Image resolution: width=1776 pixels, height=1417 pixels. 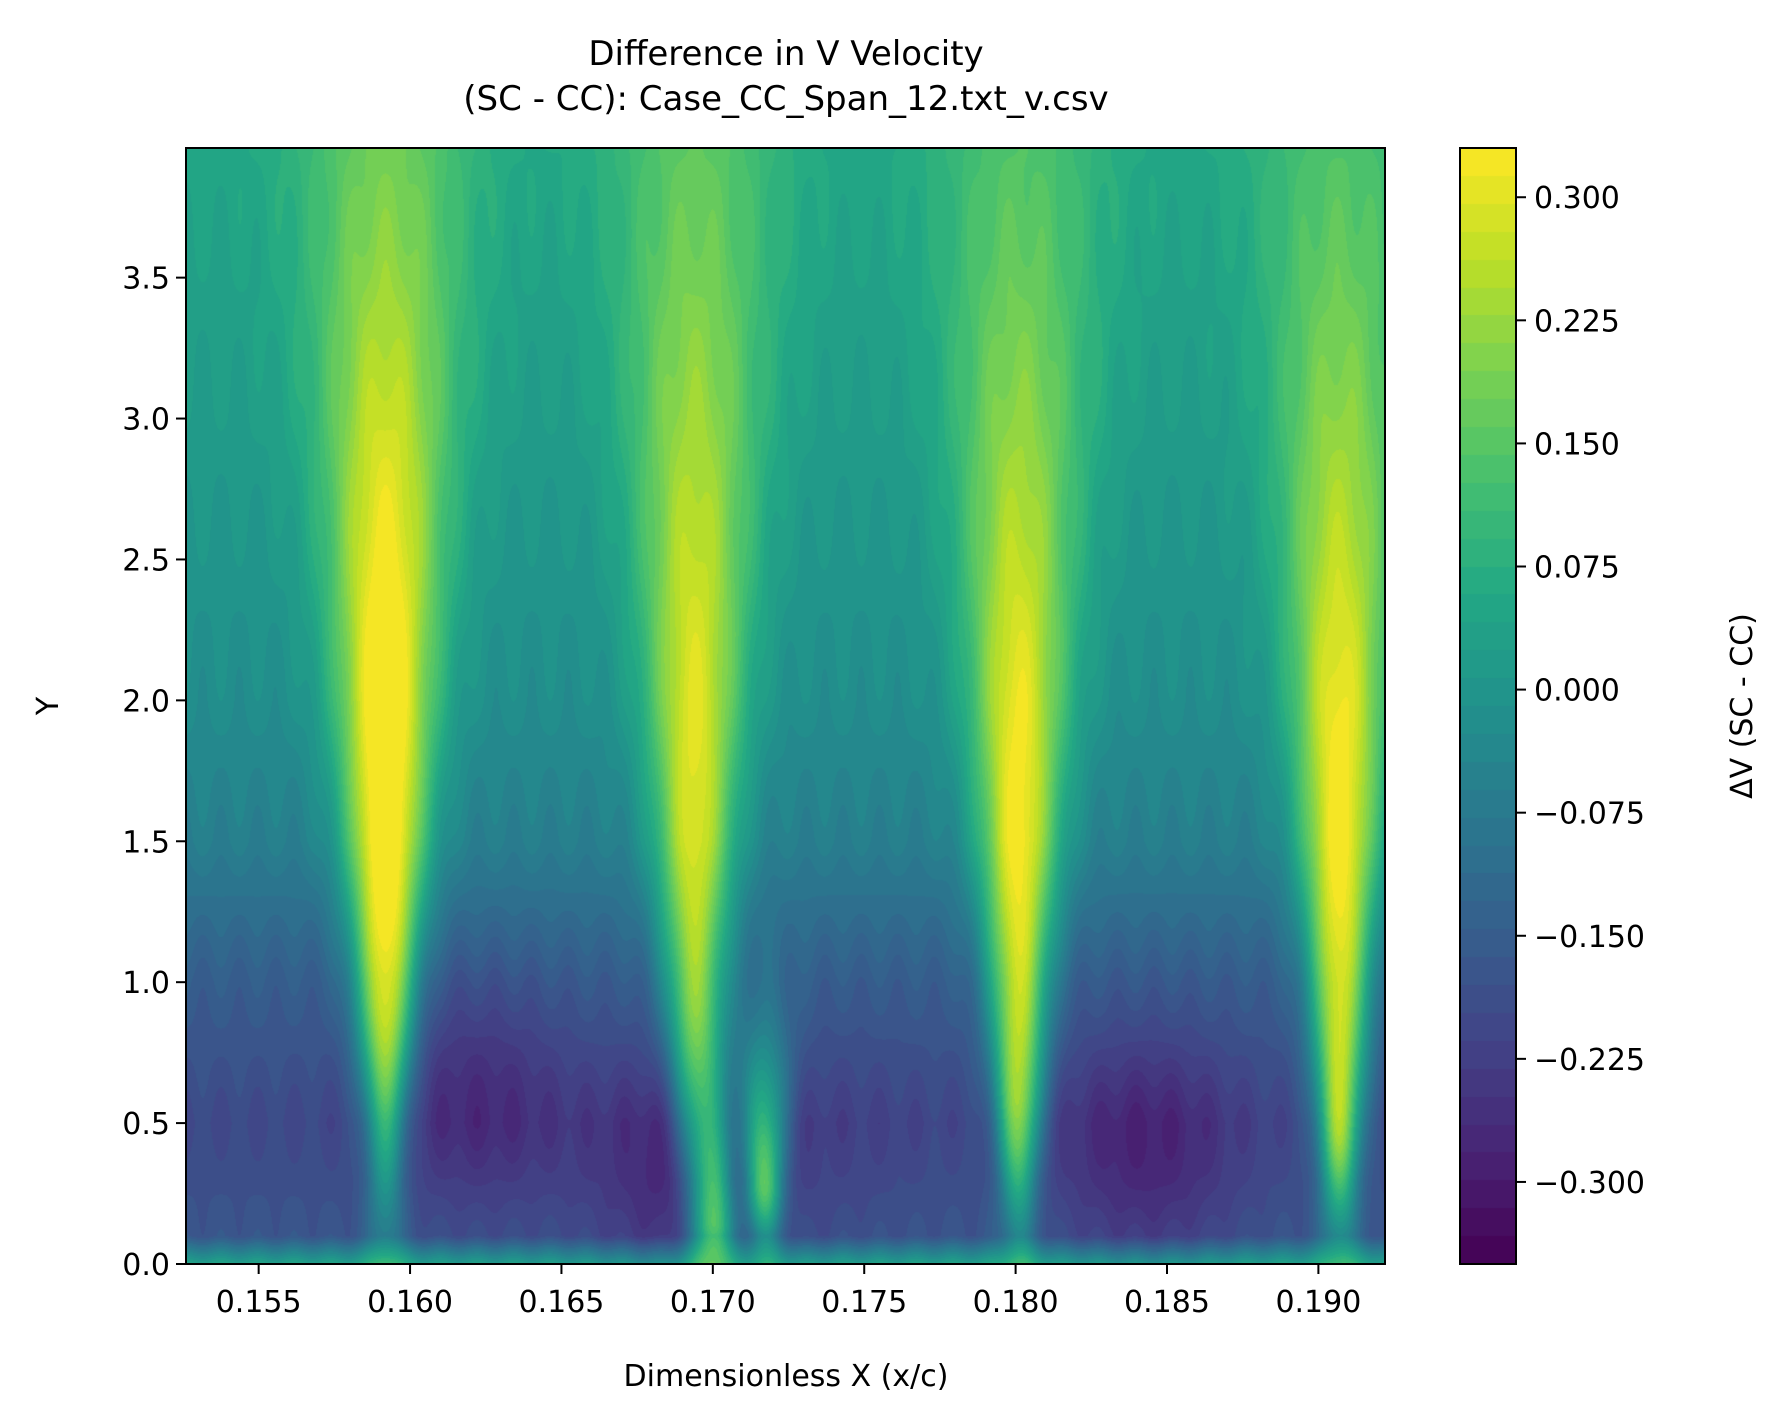 I want to click on colorbar-canvas, so click(x=1488, y=706).